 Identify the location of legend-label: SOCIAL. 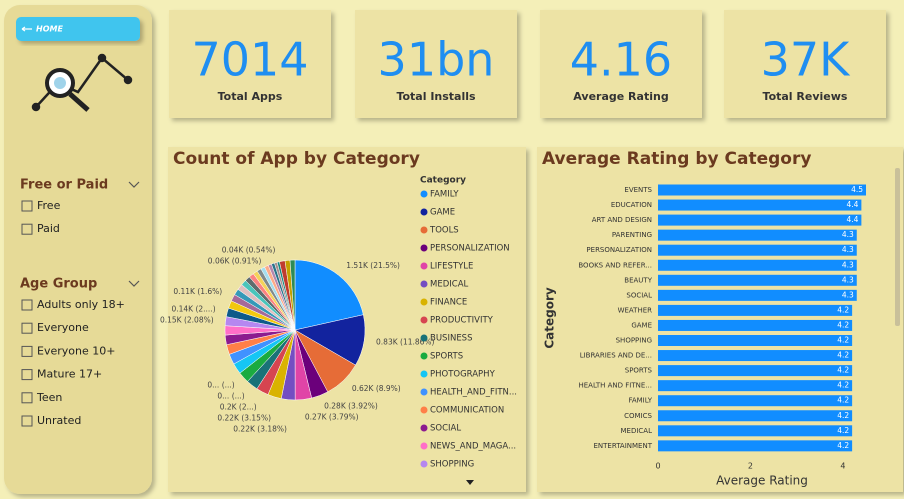
(445, 429).